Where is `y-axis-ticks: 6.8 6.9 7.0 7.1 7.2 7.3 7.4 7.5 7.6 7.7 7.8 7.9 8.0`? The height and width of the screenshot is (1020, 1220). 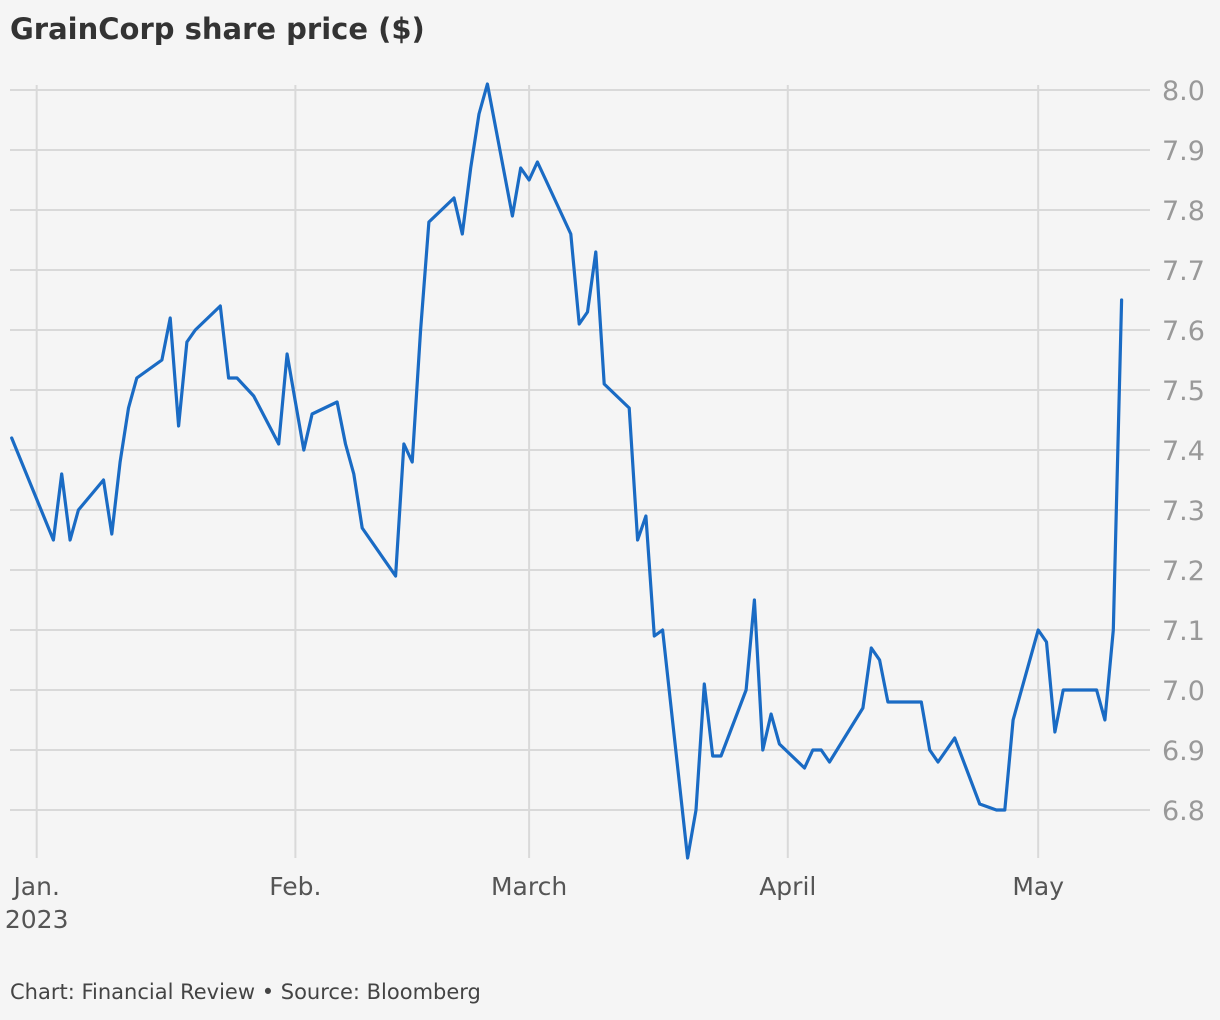 y-axis-ticks: 6.8 6.9 7.0 7.1 7.2 7.3 7.4 7.5 7.6 7.7 7.8 7.9 8.0 is located at coordinates (1183, 451).